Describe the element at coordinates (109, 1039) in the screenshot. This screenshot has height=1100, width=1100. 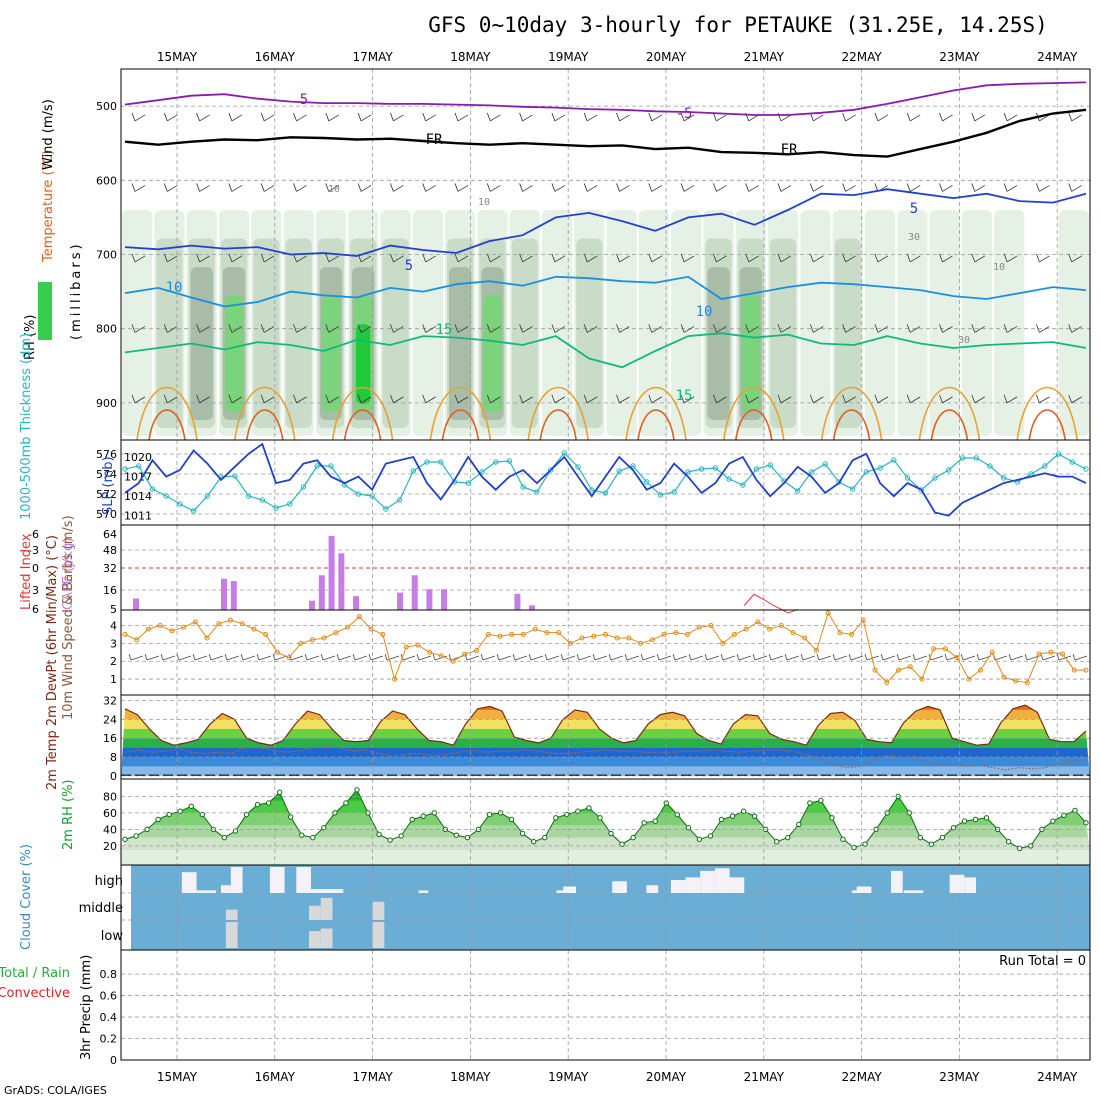
I see `precip-tick: 0.2` at that location.